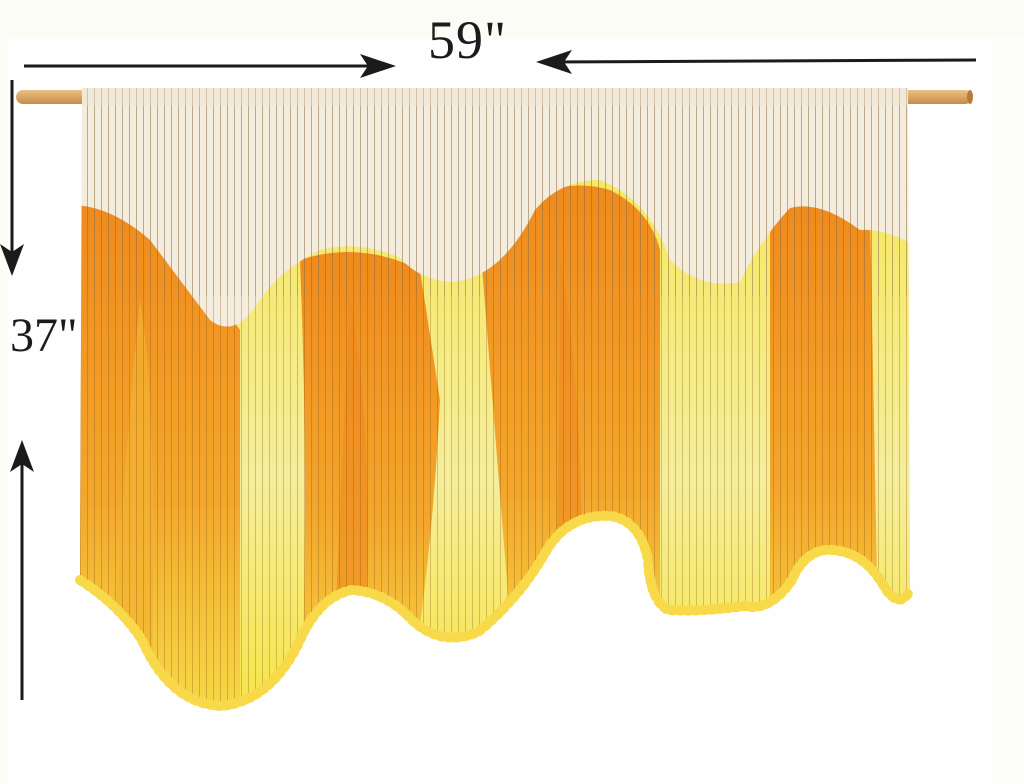 The image size is (1024, 784). What do you see at coordinates (44, 335) in the screenshot?
I see `height-dimension-label: 37"` at bounding box center [44, 335].